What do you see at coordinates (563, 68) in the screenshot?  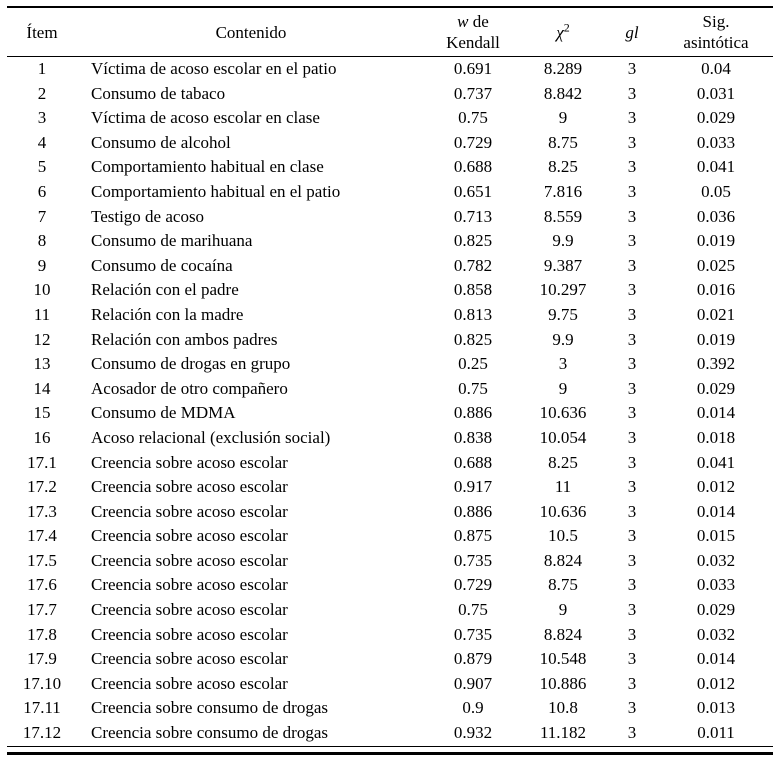 I see `cell-chi-squared: 8.289` at bounding box center [563, 68].